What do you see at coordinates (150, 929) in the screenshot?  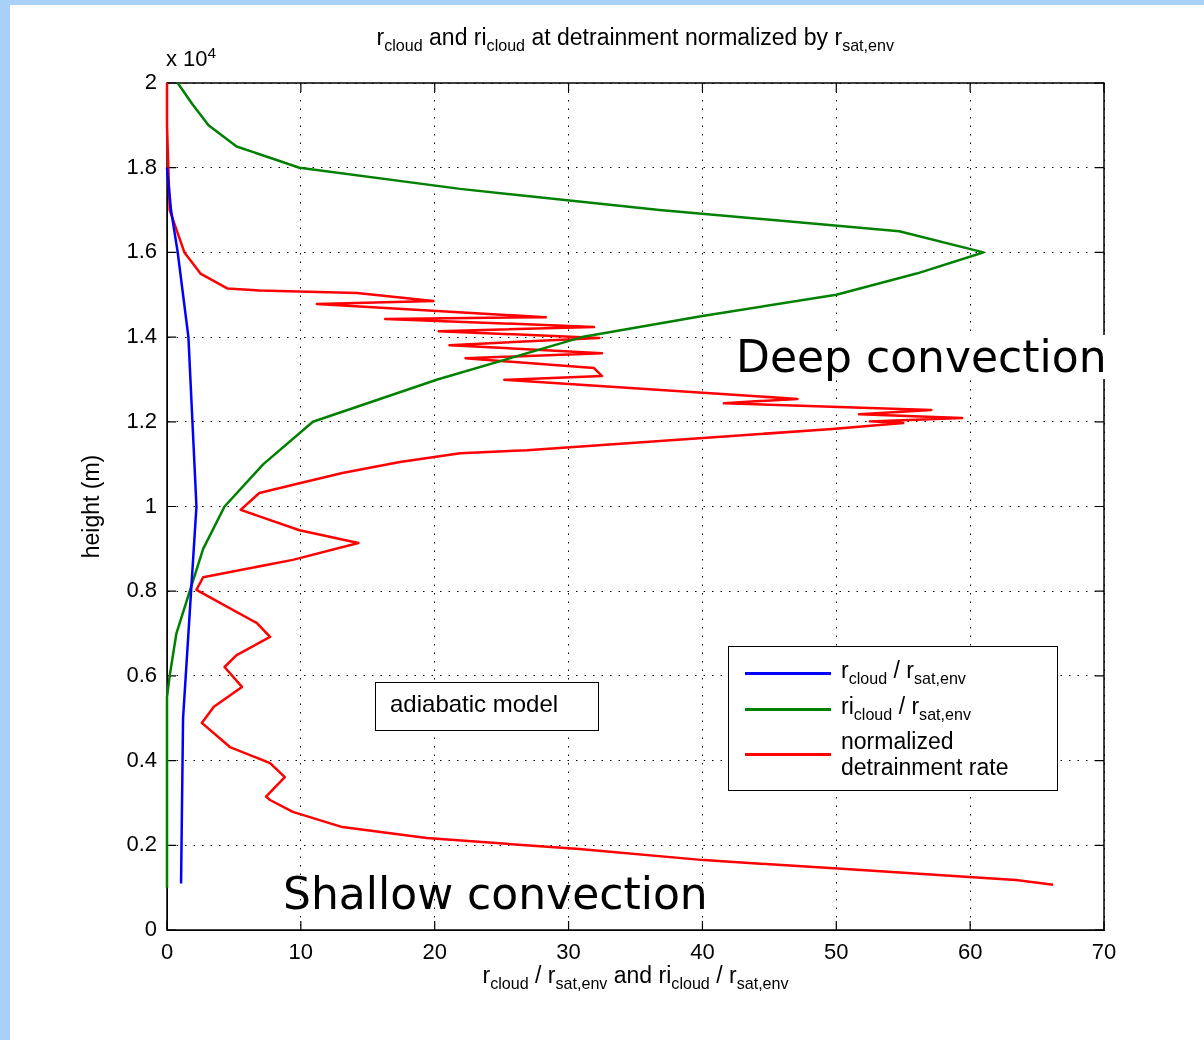 I see `y-tick-label: 0` at bounding box center [150, 929].